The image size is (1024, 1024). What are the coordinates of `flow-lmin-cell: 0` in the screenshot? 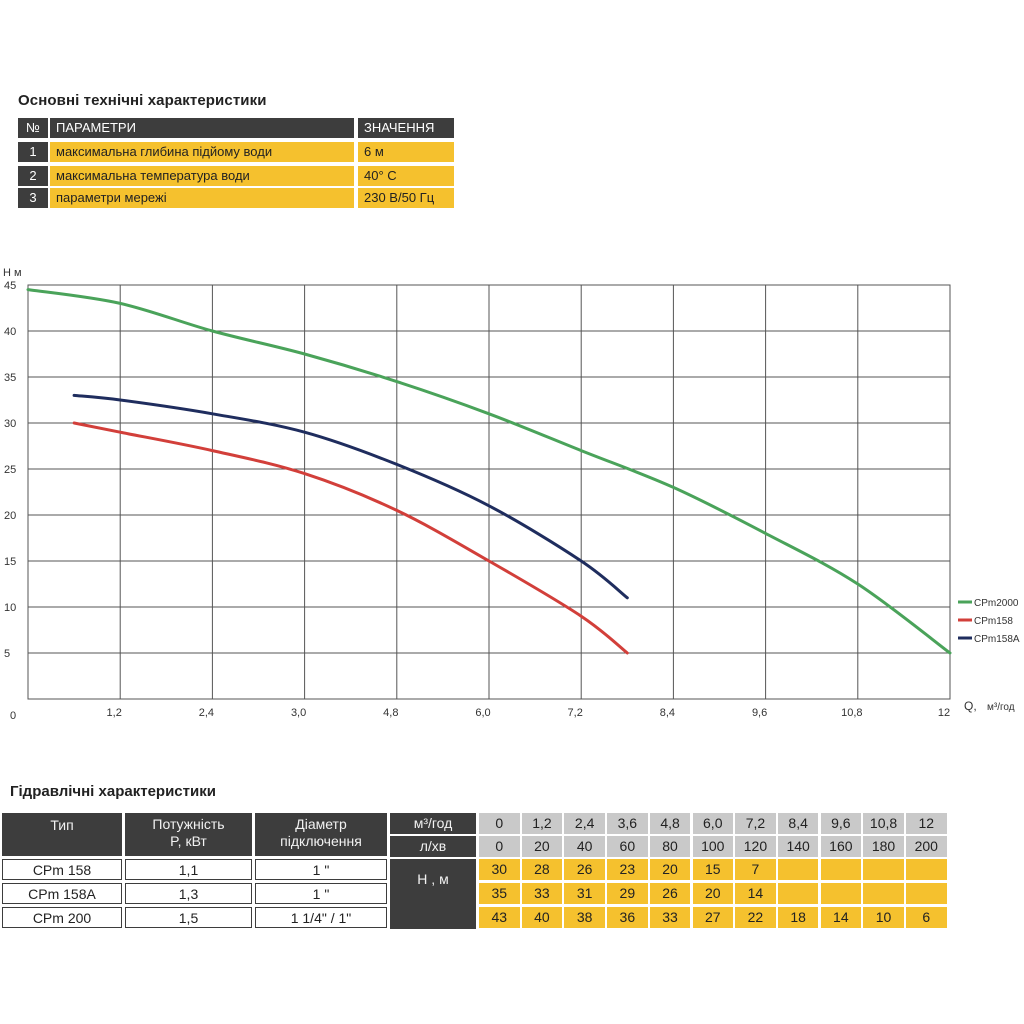 It's located at (499, 846).